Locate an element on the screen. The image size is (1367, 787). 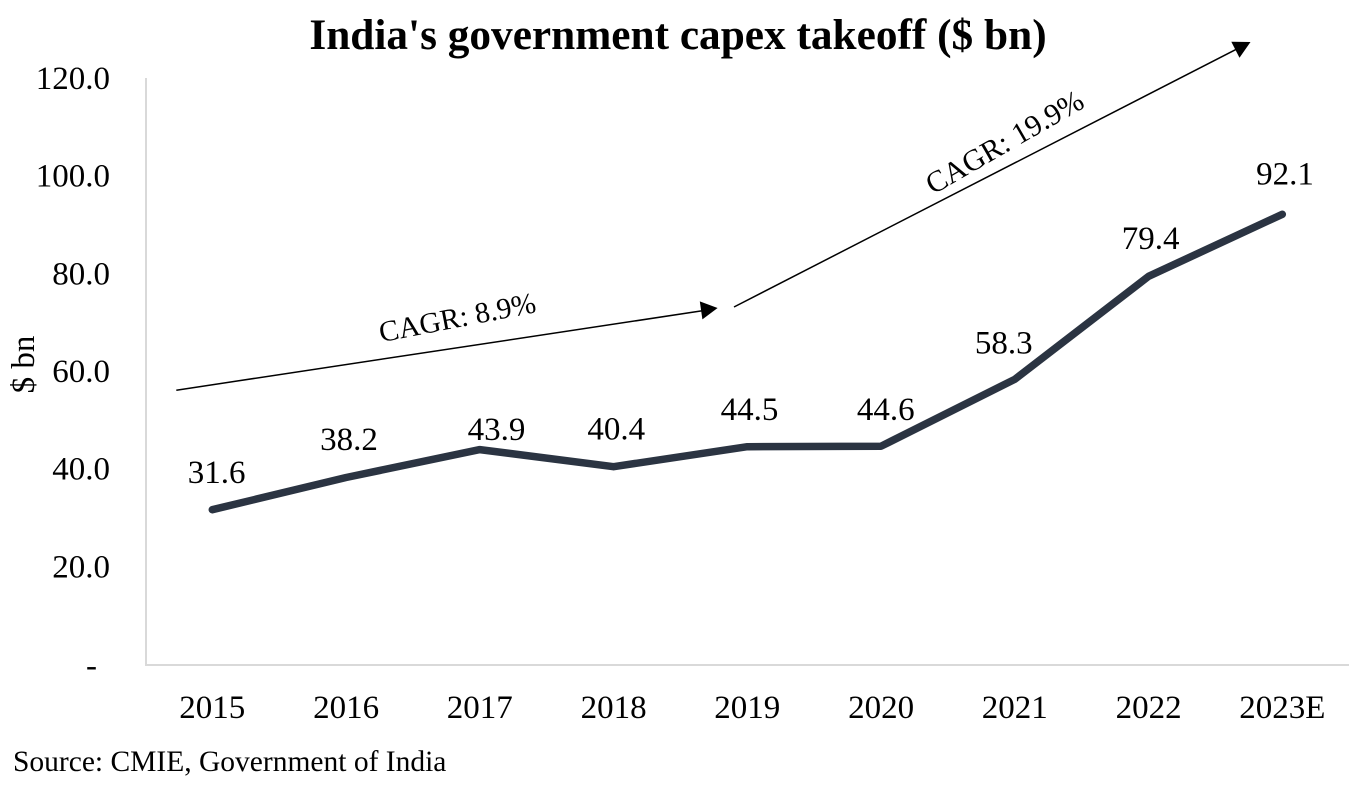
svg-text: 100.0 is located at coordinates (73, 177).